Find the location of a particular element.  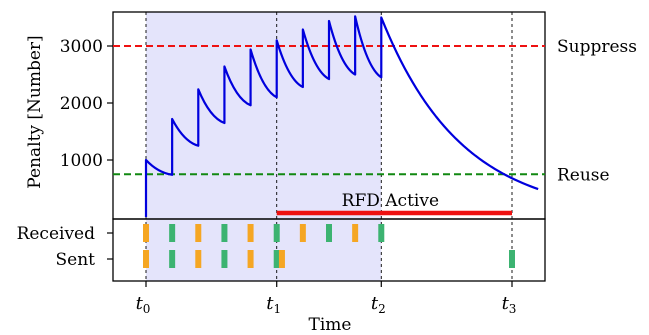

x-tick-label-t0: t0 is located at coordinates (143, 304).